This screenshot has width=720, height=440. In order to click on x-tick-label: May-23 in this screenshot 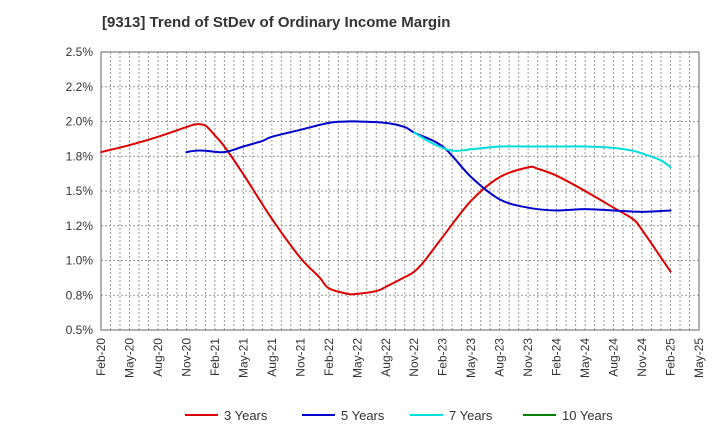, I will do `click(471, 358)`.